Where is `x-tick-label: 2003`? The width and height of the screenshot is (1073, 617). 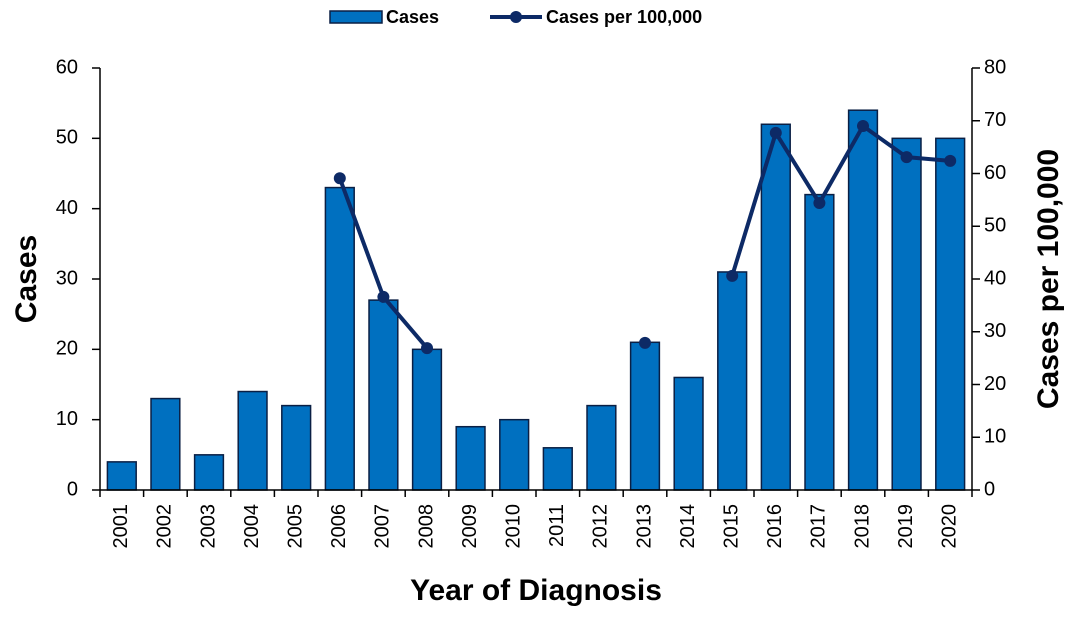 x-tick-label: 2003 is located at coordinates (208, 526).